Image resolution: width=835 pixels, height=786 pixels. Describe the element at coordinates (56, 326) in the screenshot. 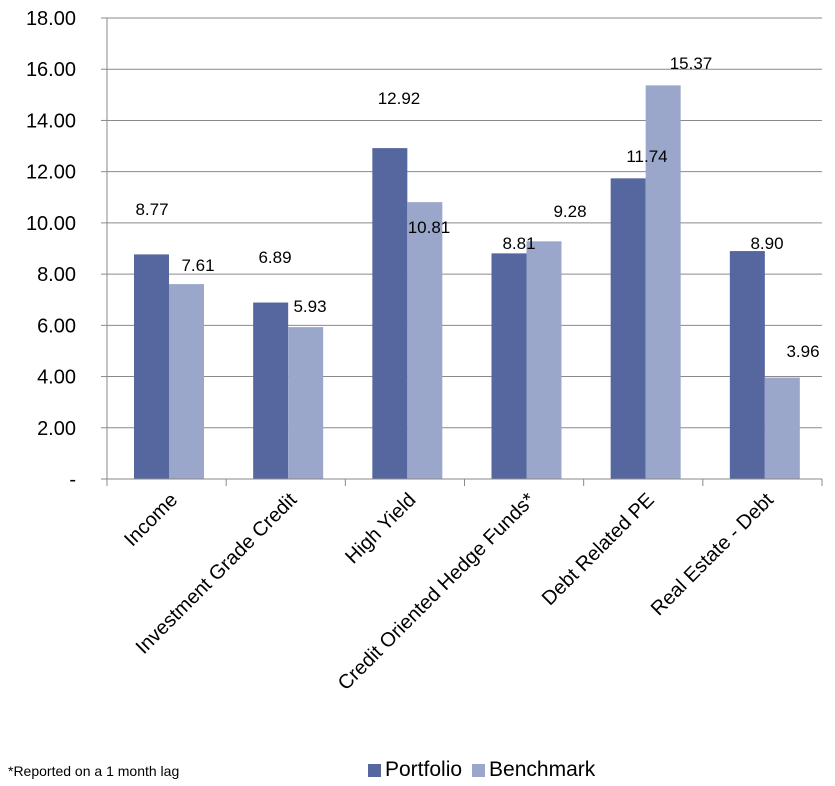

I see `y-tick-label: 6.00` at that location.